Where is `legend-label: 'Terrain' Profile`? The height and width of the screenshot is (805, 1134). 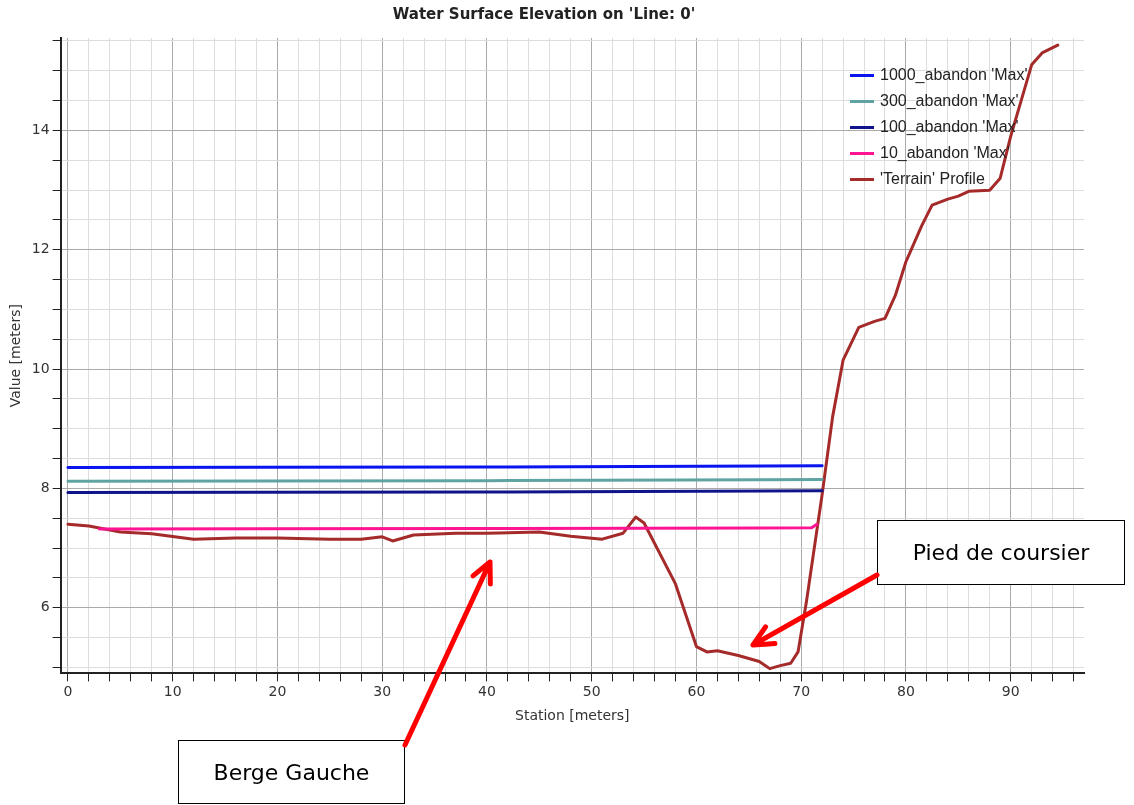 legend-label: 'Terrain' Profile is located at coordinates (932, 179).